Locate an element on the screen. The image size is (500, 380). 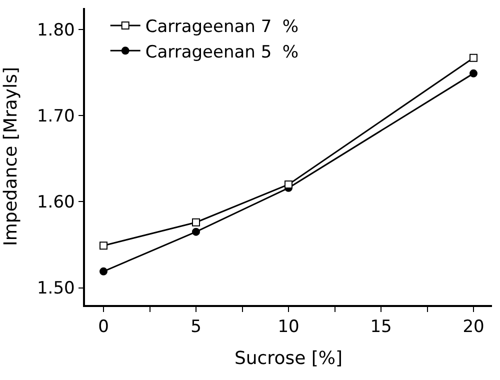
x-tick-label: 15 is located at coordinates (381, 327).